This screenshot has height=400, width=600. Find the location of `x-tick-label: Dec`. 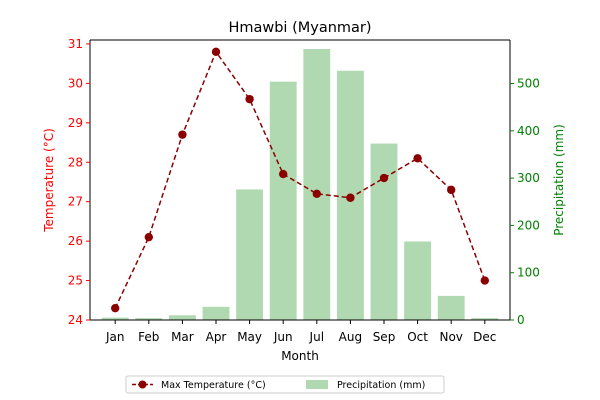

x-tick-label: Dec is located at coordinates (484, 337).